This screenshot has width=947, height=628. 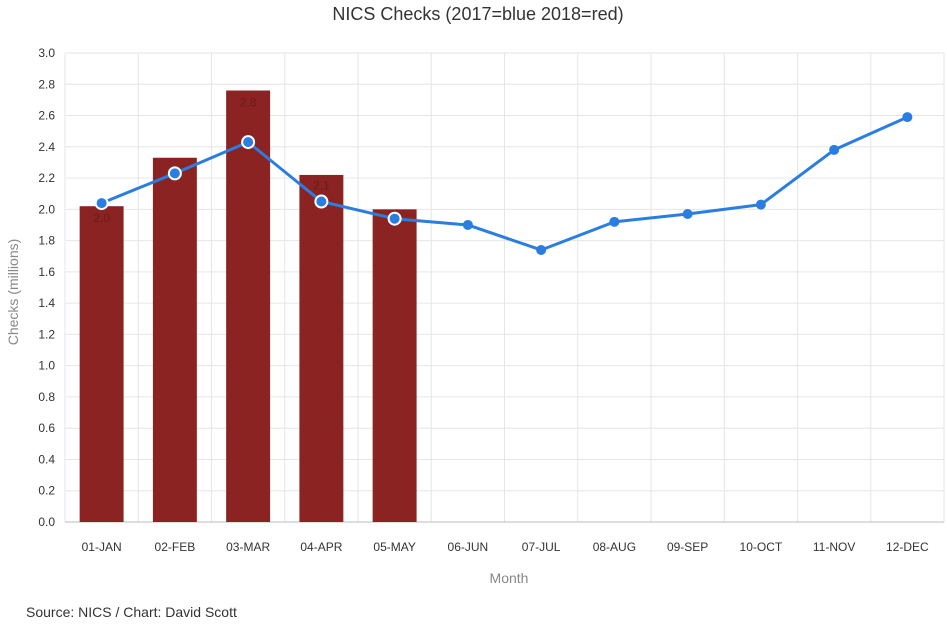 I want to click on x-tick-label: 06-JUN, so click(x=468, y=547).